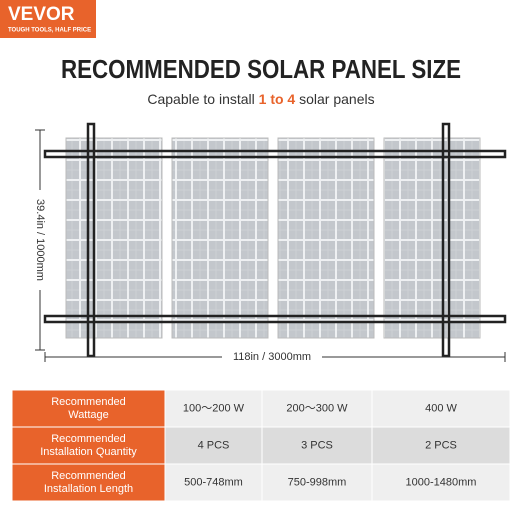  What do you see at coordinates (88, 489) in the screenshot?
I see `row-header: Installation Length` at bounding box center [88, 489].